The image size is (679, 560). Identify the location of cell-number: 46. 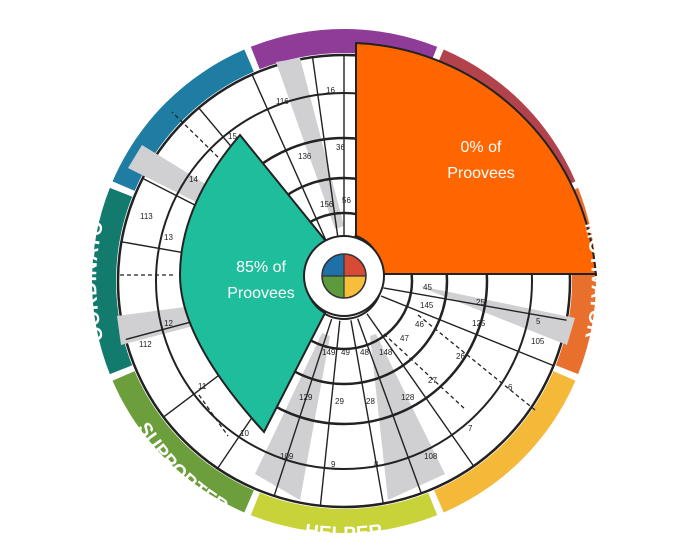
(419, 324).